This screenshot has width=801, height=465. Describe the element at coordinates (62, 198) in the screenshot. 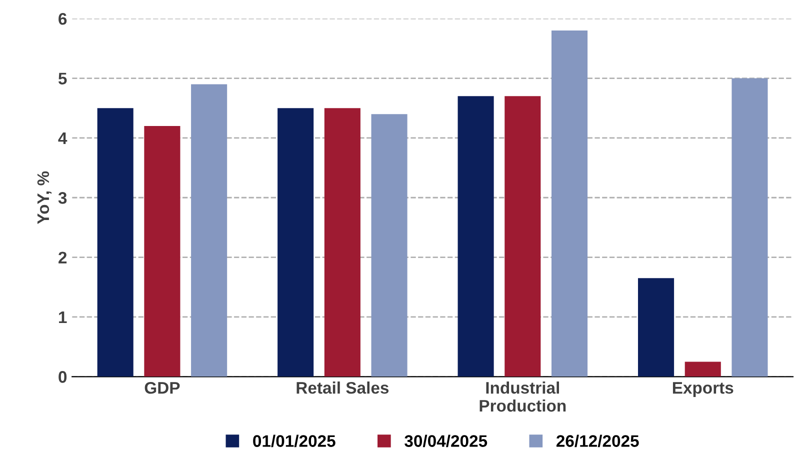

I see `y-tick-label: 3` at that location.